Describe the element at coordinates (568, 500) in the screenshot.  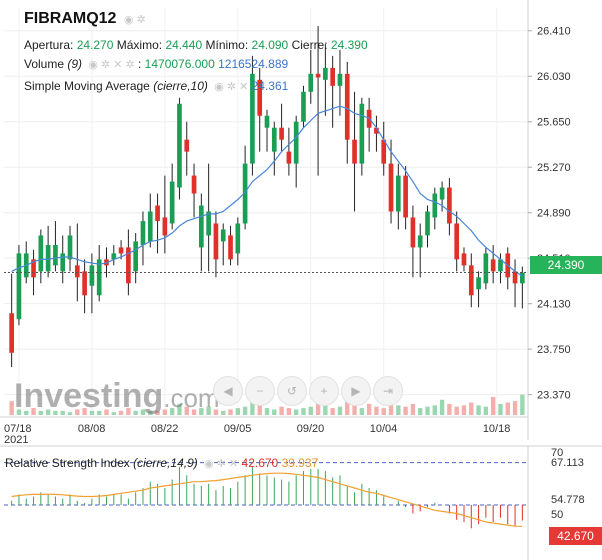
I see `rsi-tick-label: 54.778` at that location.